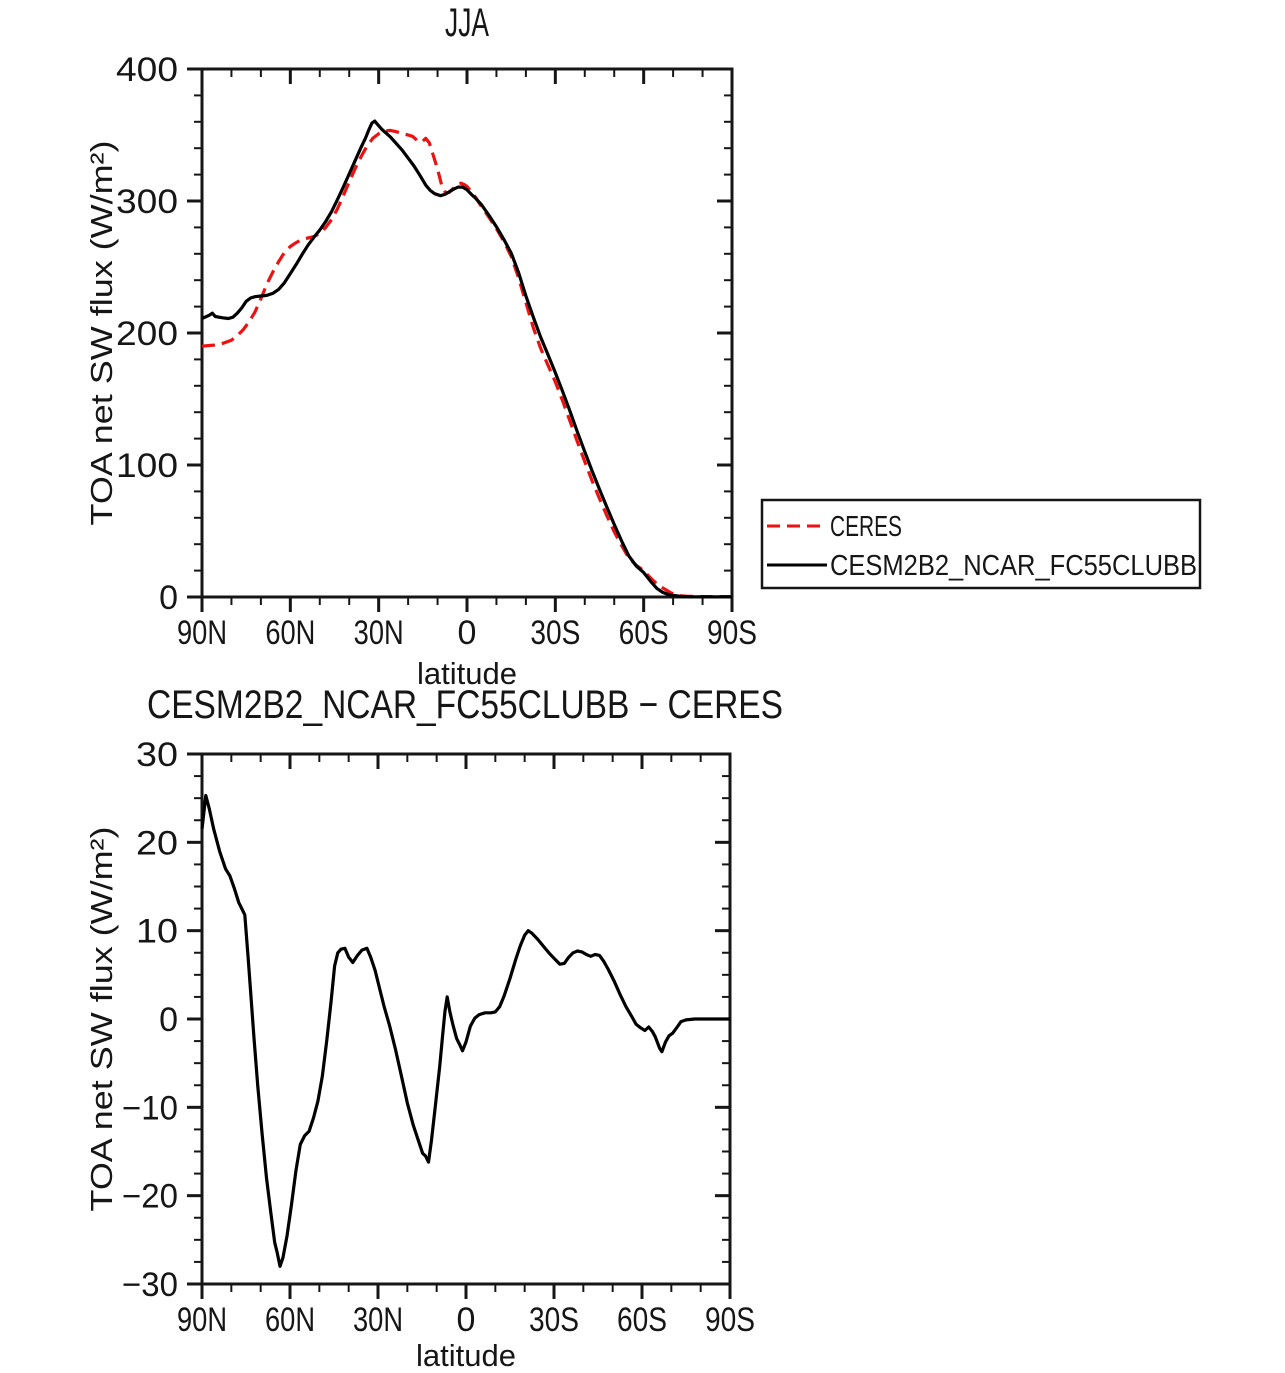 The width and height of the screenshot is (1285, 1373). I want to click on legend-cesm2b2-label: CESM2B2_NCAR_FC55CLUBB, so click(1013, 566).